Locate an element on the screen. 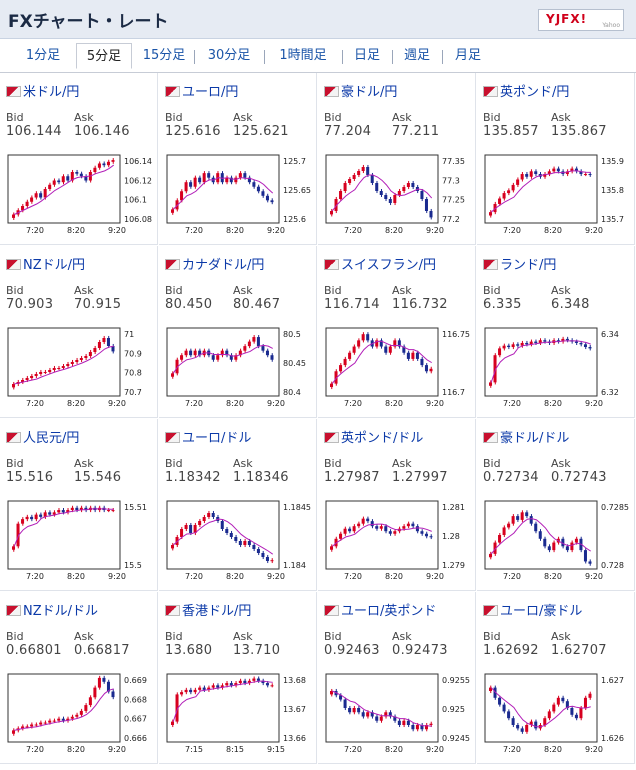  currency-pair-link: ユーロ/円 is located at coordinates (201, 90).